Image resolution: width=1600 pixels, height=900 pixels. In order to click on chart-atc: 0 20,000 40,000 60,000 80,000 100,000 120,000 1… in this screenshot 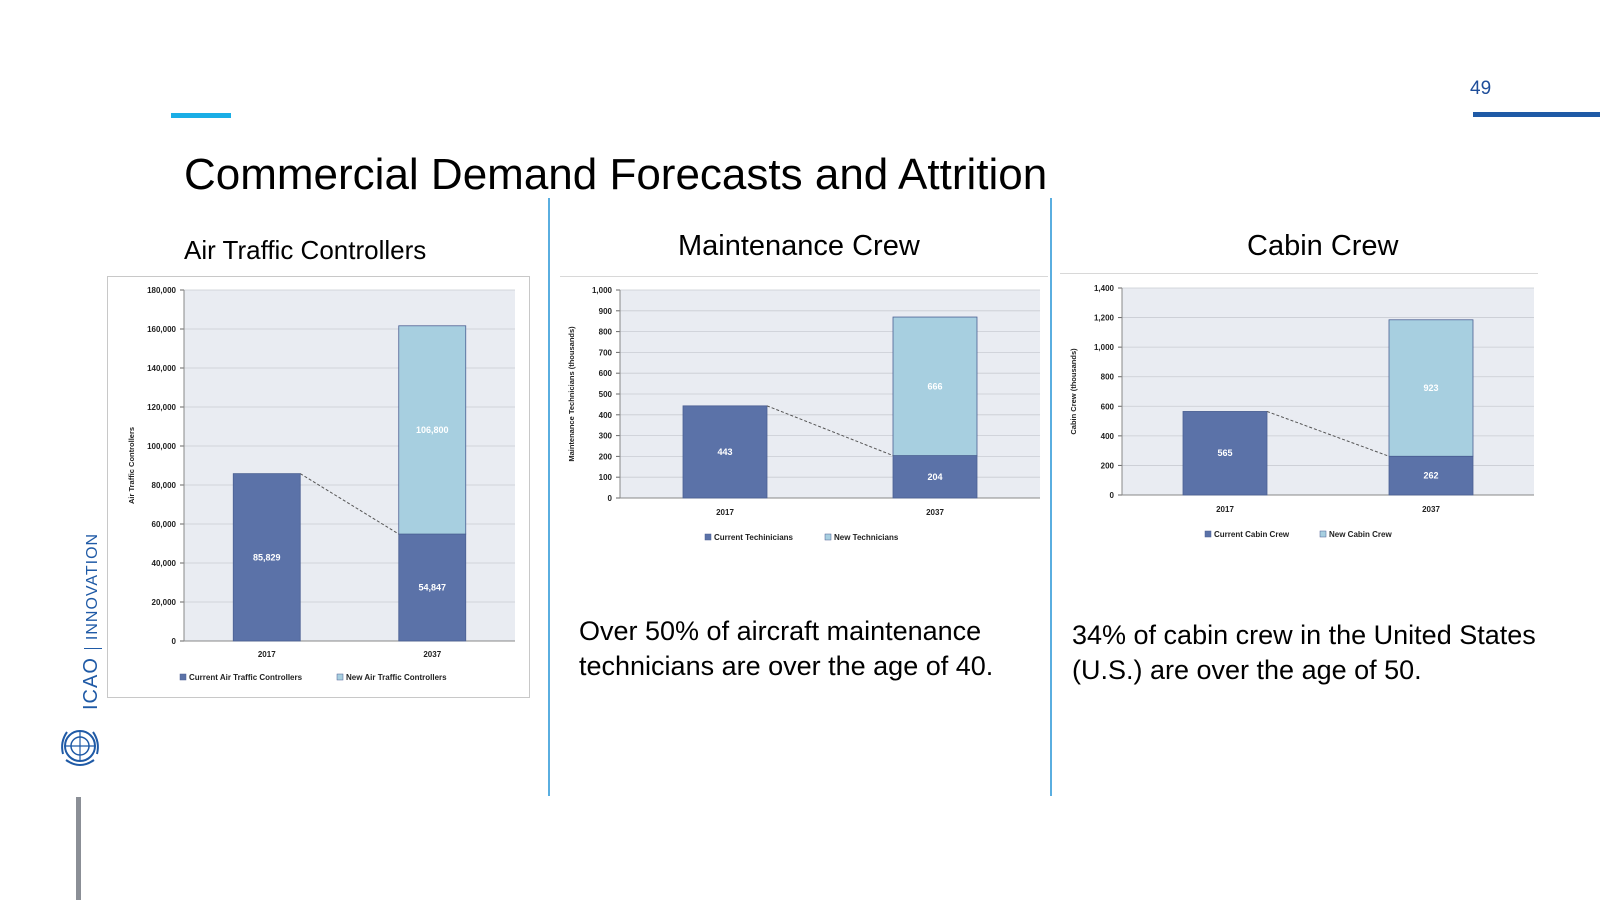, I will do `click(318, 487)`.